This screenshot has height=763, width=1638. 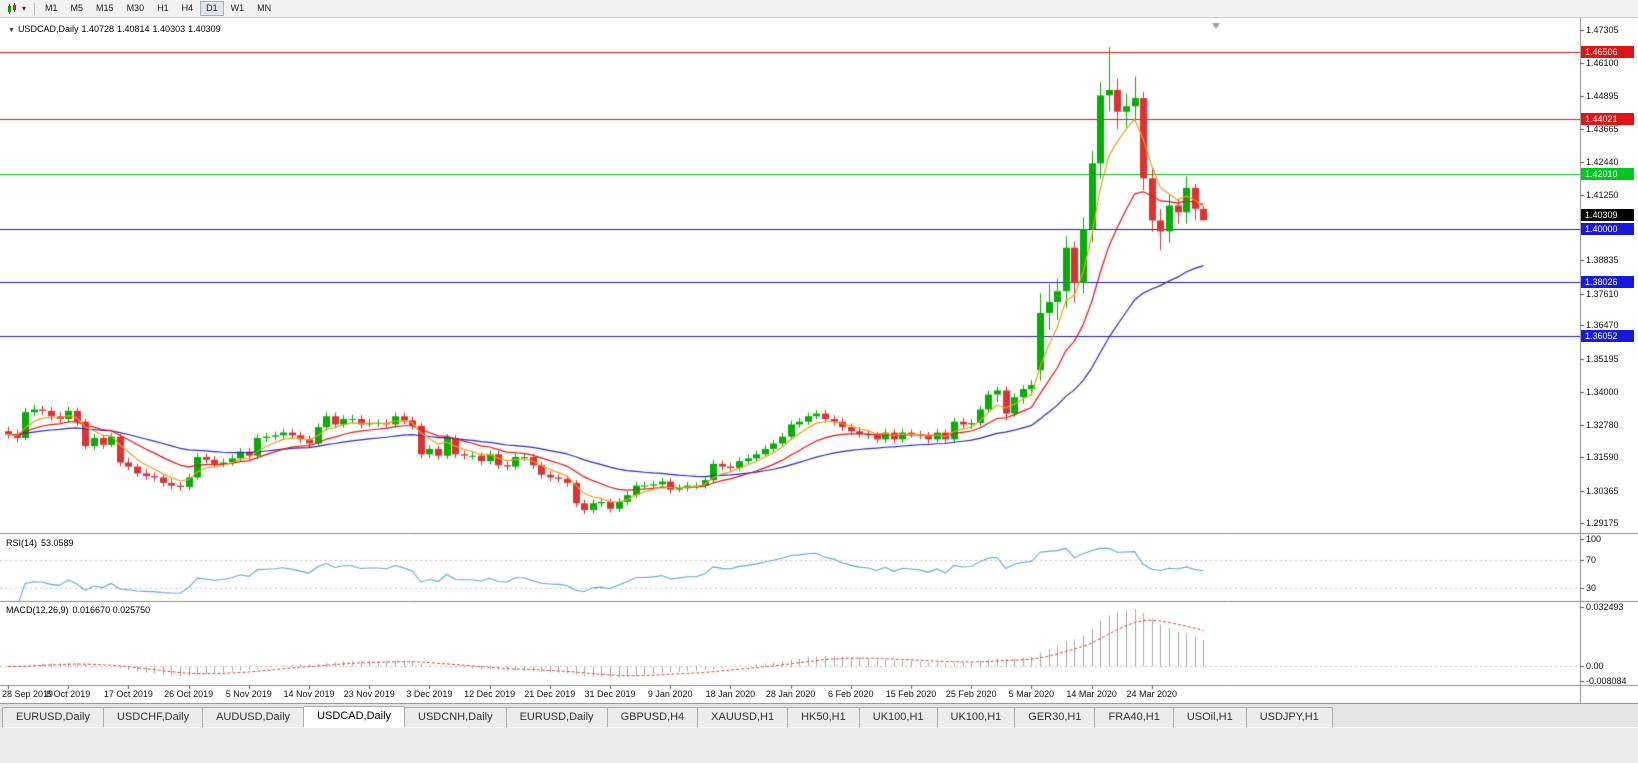 What do you see at coordinates (1209, 717) in the screenshot?
I see `chart-tab: USOil,H1` at bounding box center [1209, 717].